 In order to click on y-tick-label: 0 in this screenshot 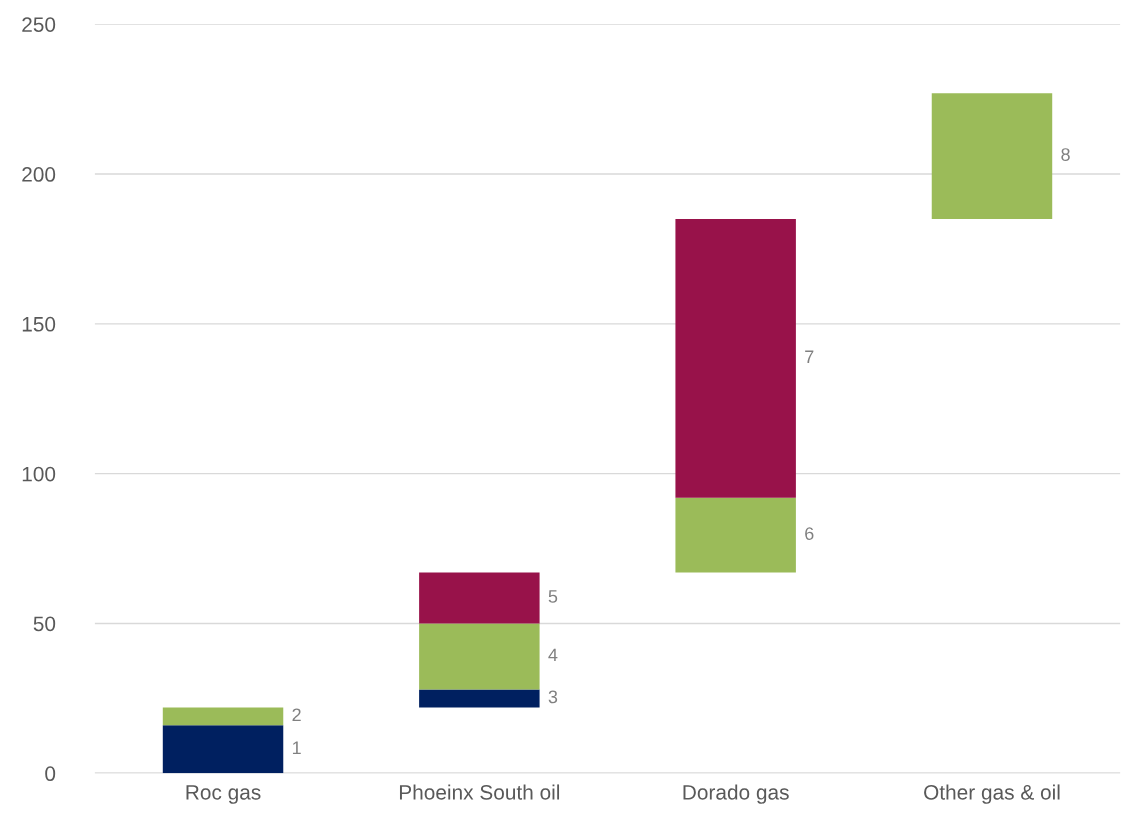, I will do `click(50, 774)`.